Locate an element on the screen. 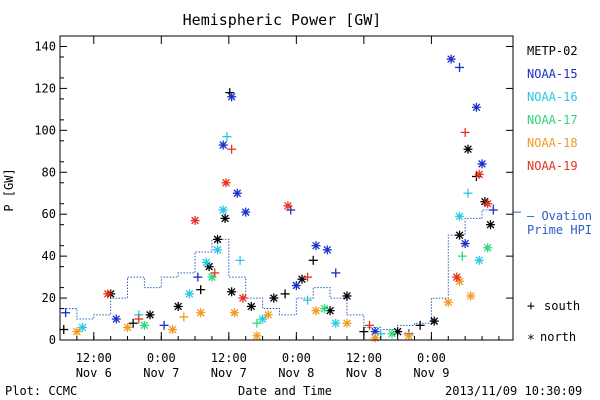 This screenshot has height=400, width=600. y-tick-label: 100 is located at coordinates (45, 130).